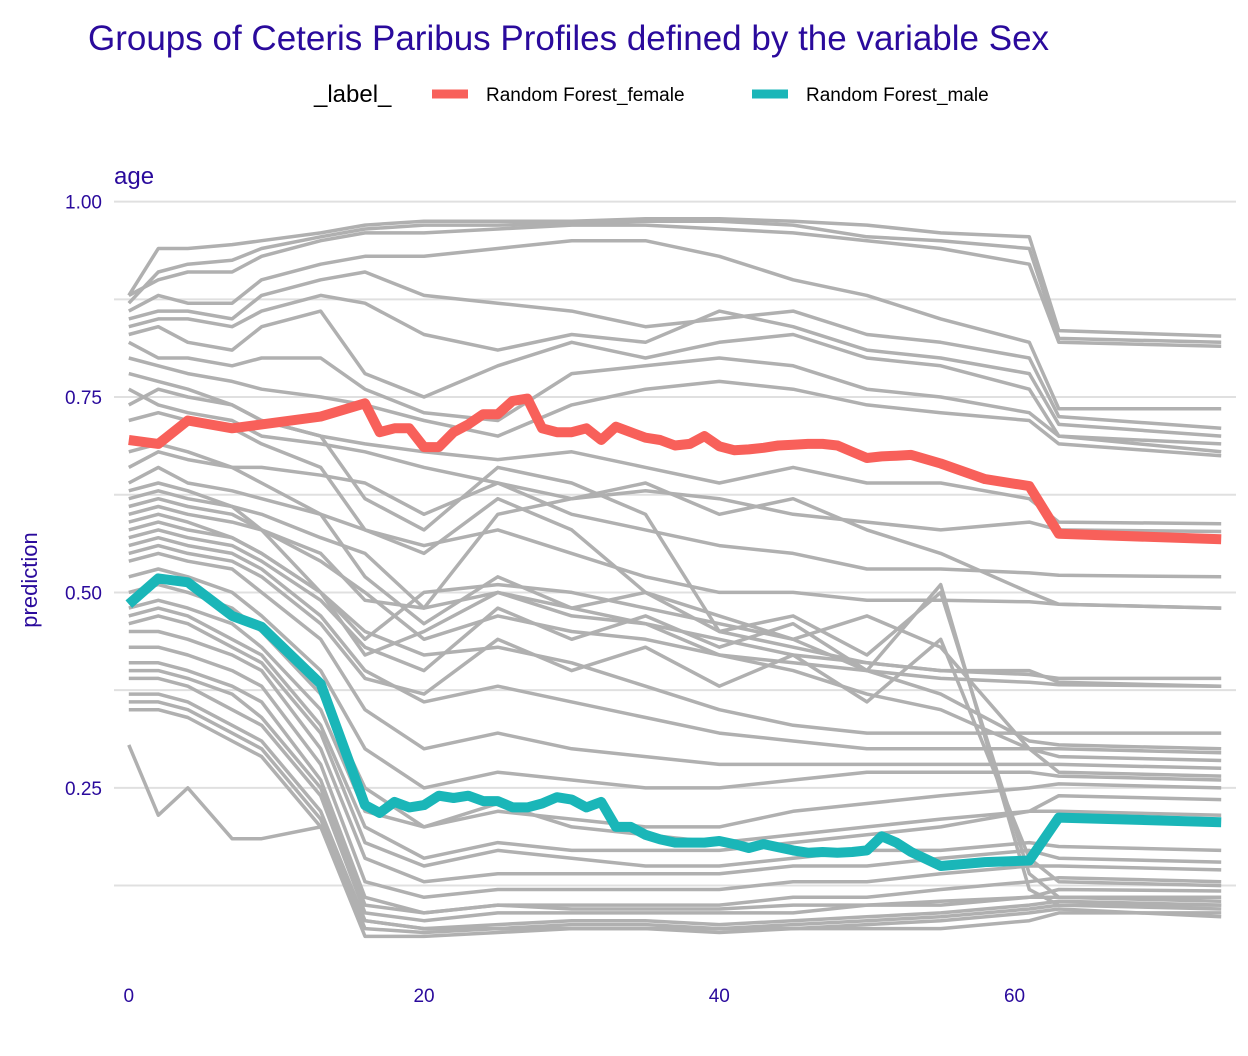  Describe the element at coordinates (585, 95) in the screenshot. I see `legend-label-female: Random Forest_female` at that location.